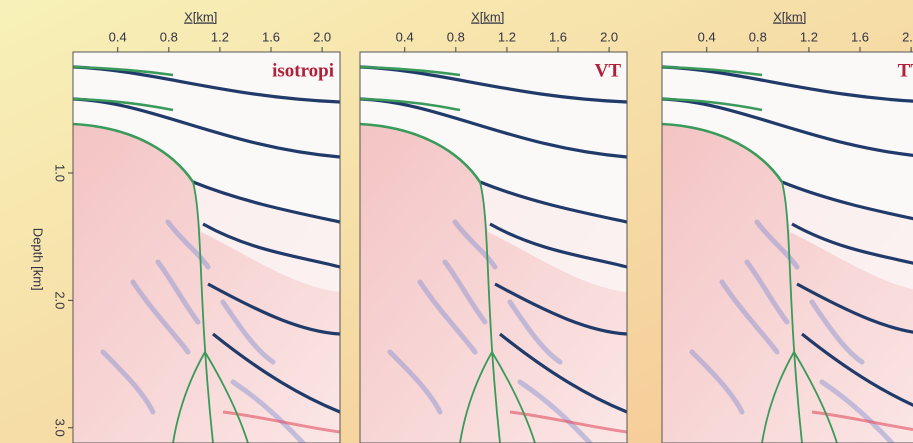 This screenshot has height=443, width=913. I want to click on y-tick-label: 1.0, so click(60, 173).